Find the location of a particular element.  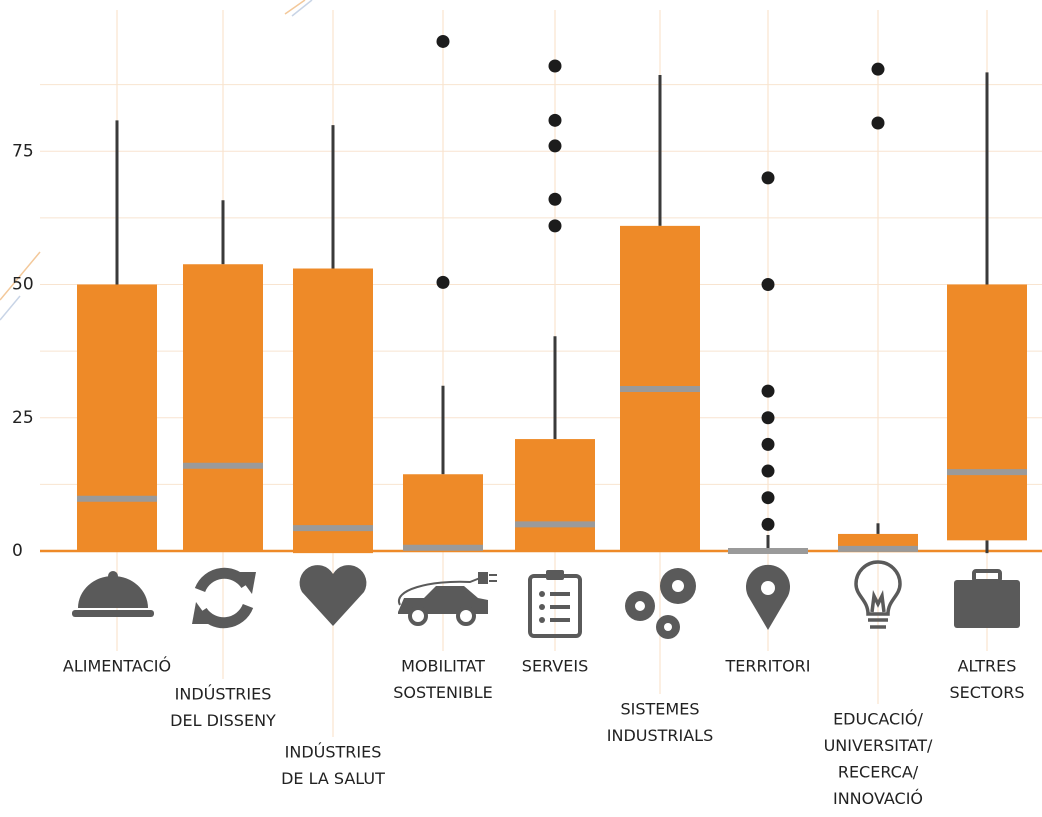

icons is located at coordinates (546, 599).